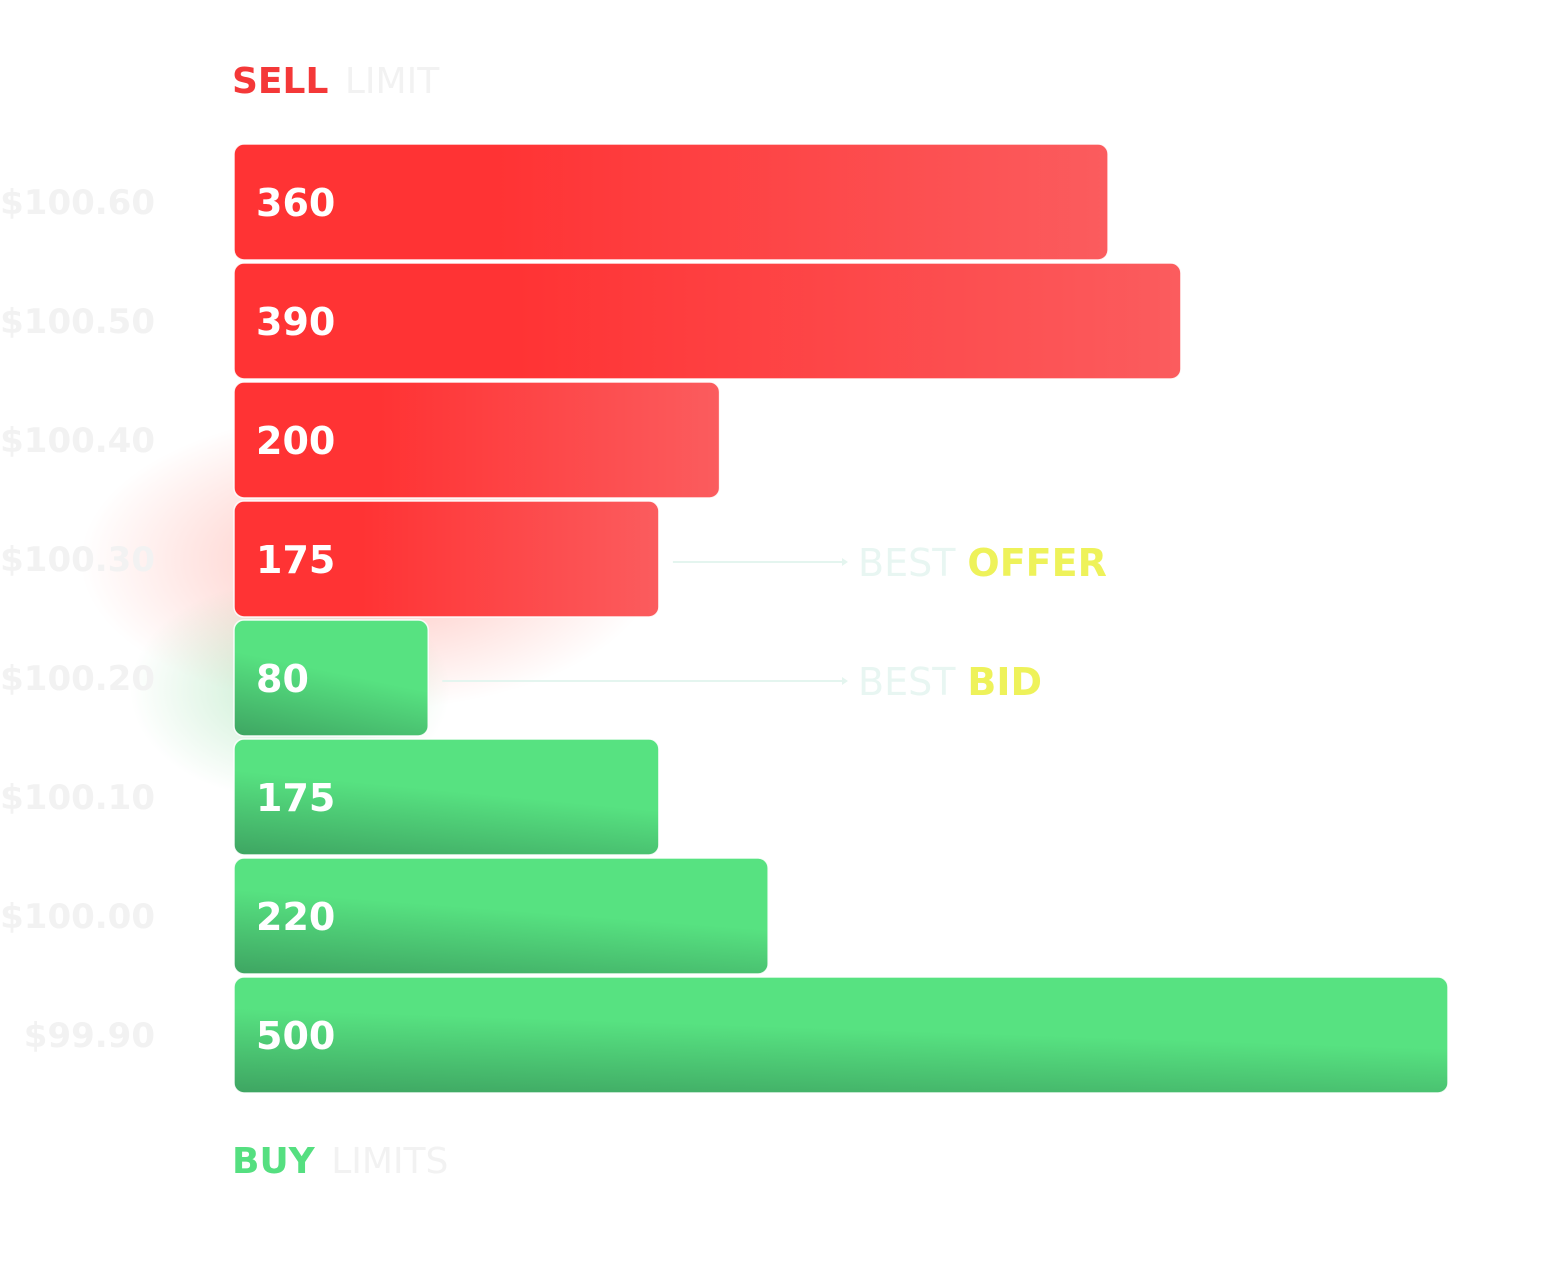 The height and width of the screenshot is (1272, 1556). I want to click on annotation-label: BEST OFFER, so click(982, 563).